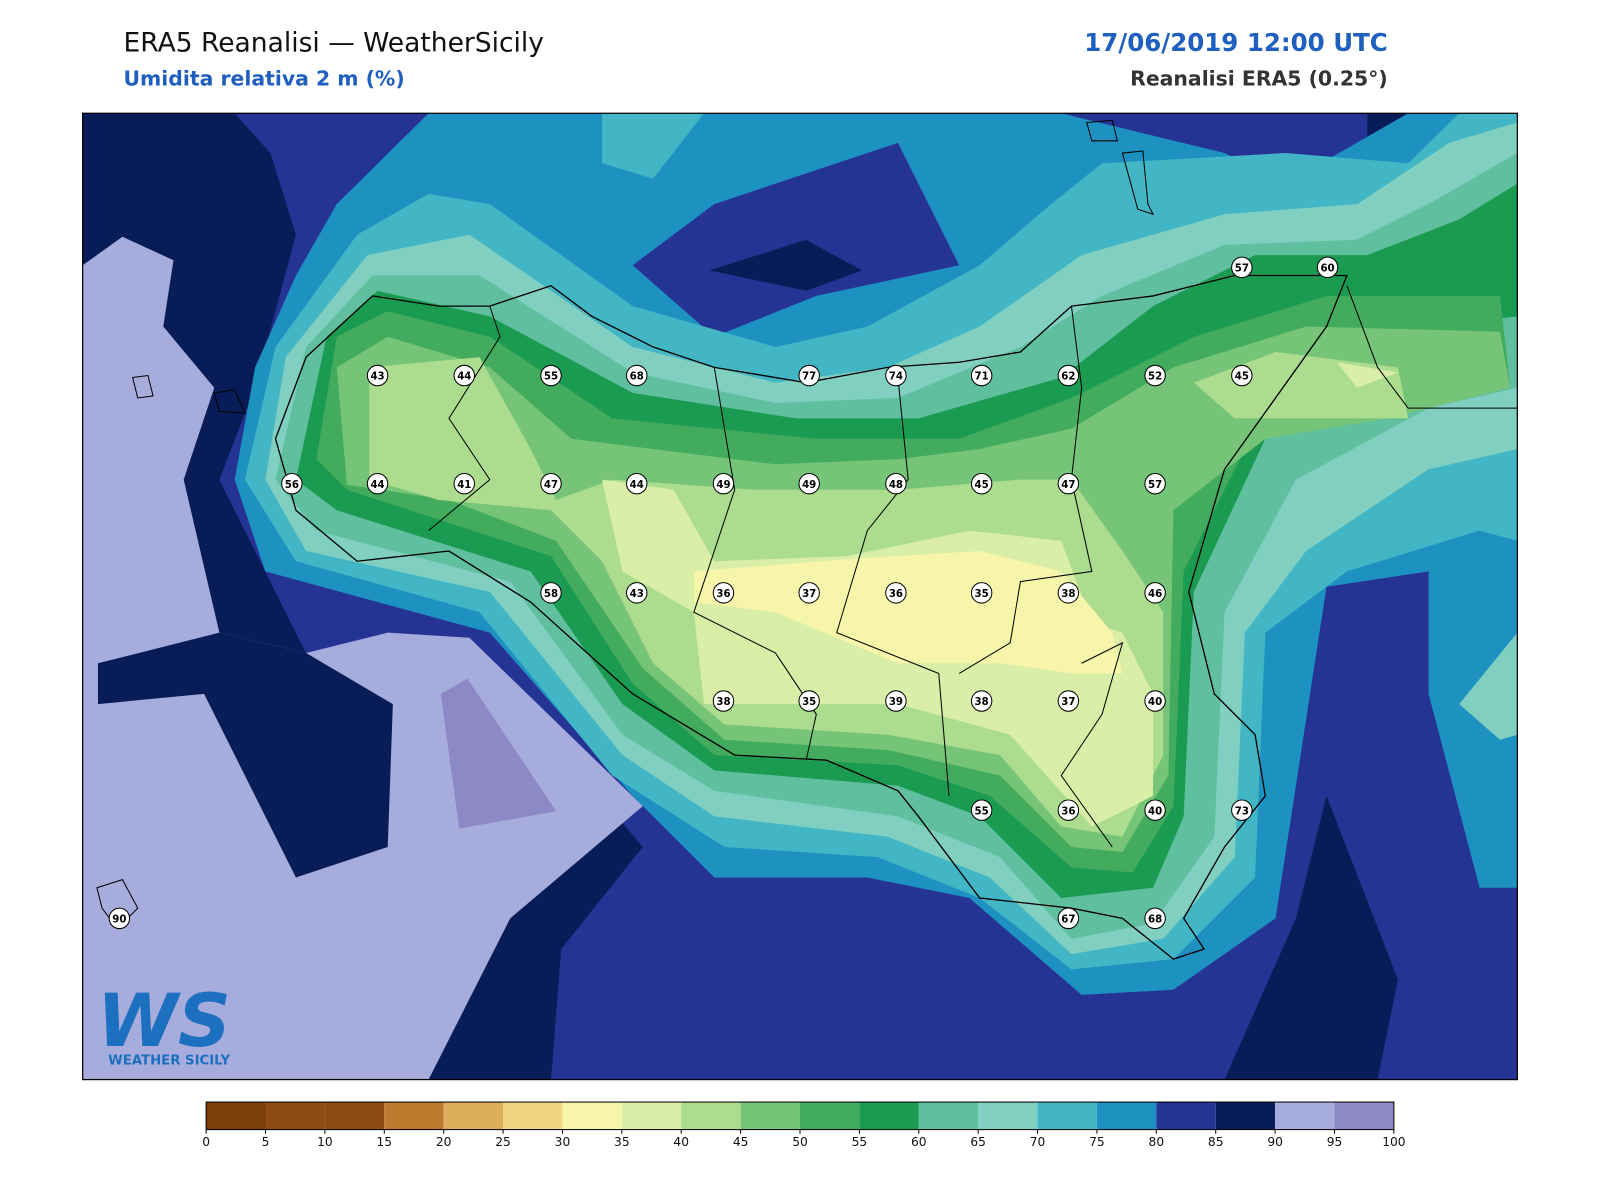 This screenshot has height=1200, width=1600. I want to click on colorbar-tick-label: 90, so click(1275, 1142).